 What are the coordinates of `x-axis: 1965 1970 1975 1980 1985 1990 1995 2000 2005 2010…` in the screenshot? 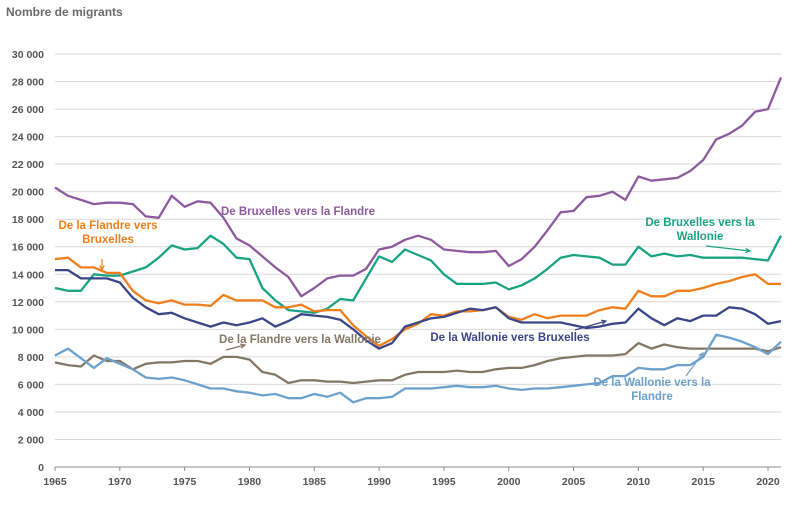 It's located at (412, 477).